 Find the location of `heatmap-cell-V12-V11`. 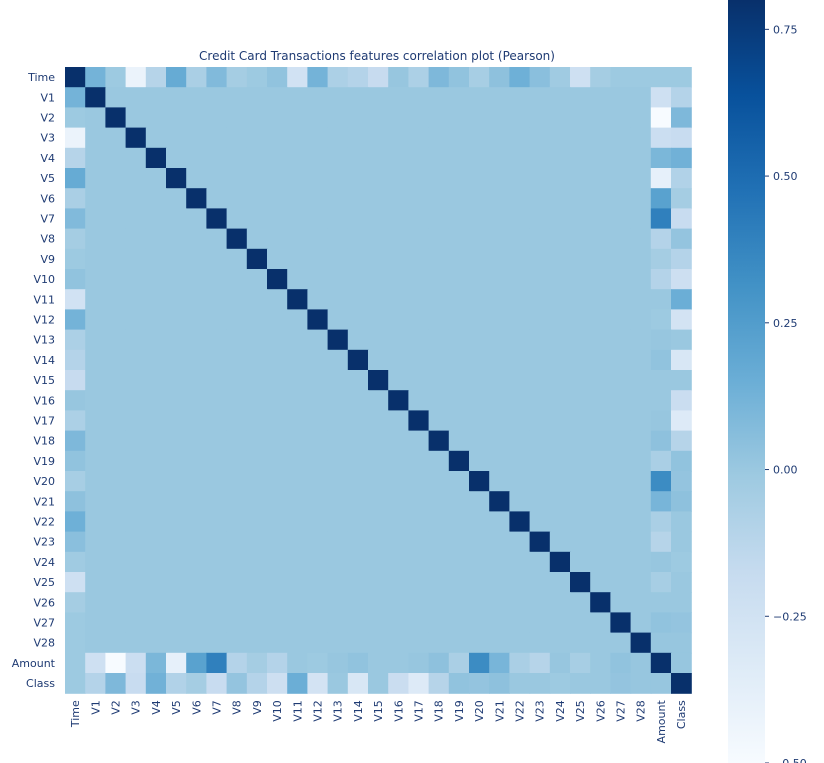

heatmap-cell-V12-V11 is located at coordinates (297, 320).